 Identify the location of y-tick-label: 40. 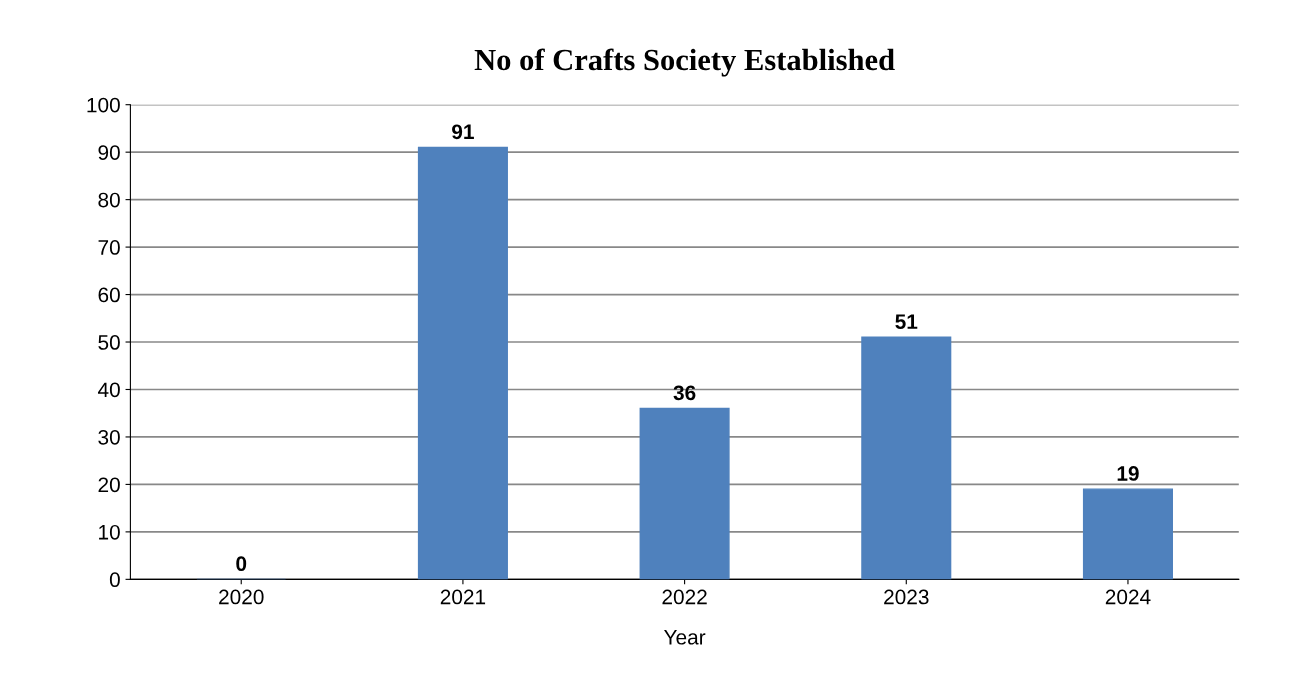
(108, 390).